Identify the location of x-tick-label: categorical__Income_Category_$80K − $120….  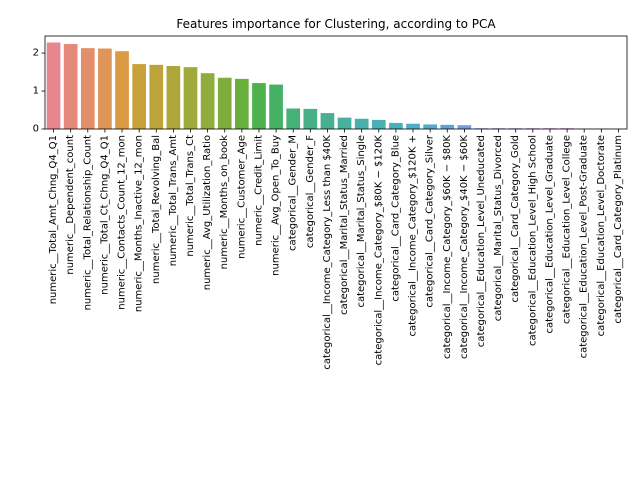
(378, 250).